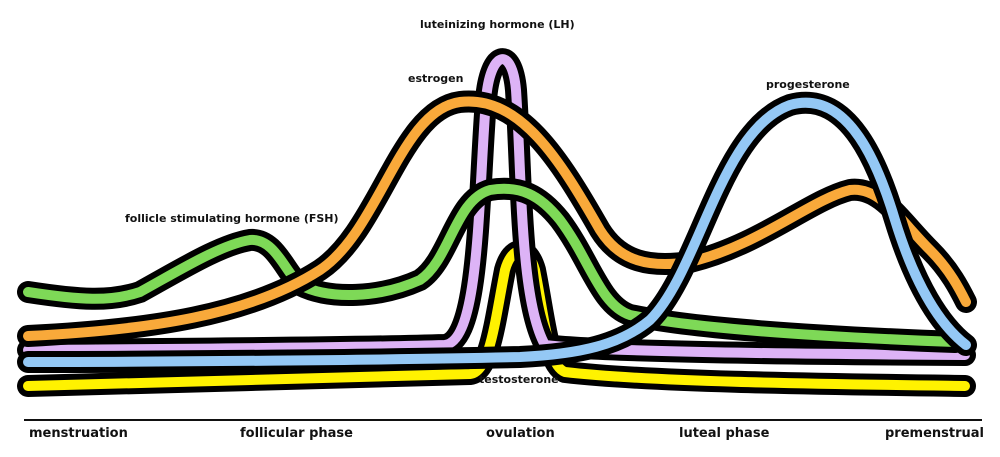 The width and height of the screenshot is (1000, 457). I want to click on phase-follicular: follicular phase, so click(296, 433).